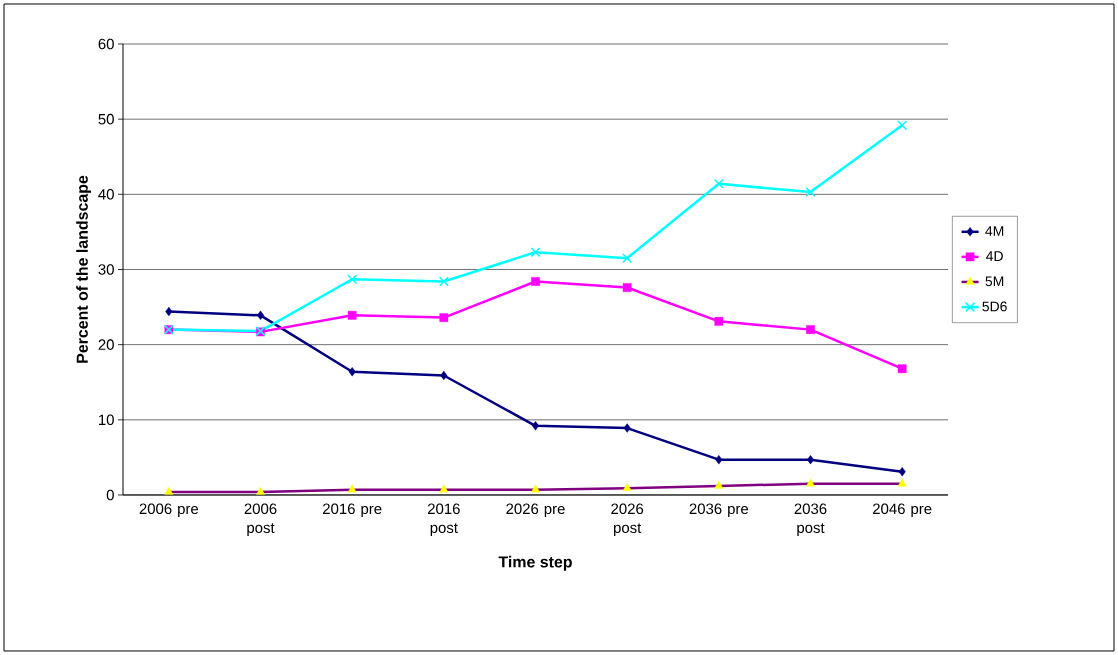 The height and width of the screenshot is (655, 1118). I want to click on legend-label: 4D, so click(994, 256).